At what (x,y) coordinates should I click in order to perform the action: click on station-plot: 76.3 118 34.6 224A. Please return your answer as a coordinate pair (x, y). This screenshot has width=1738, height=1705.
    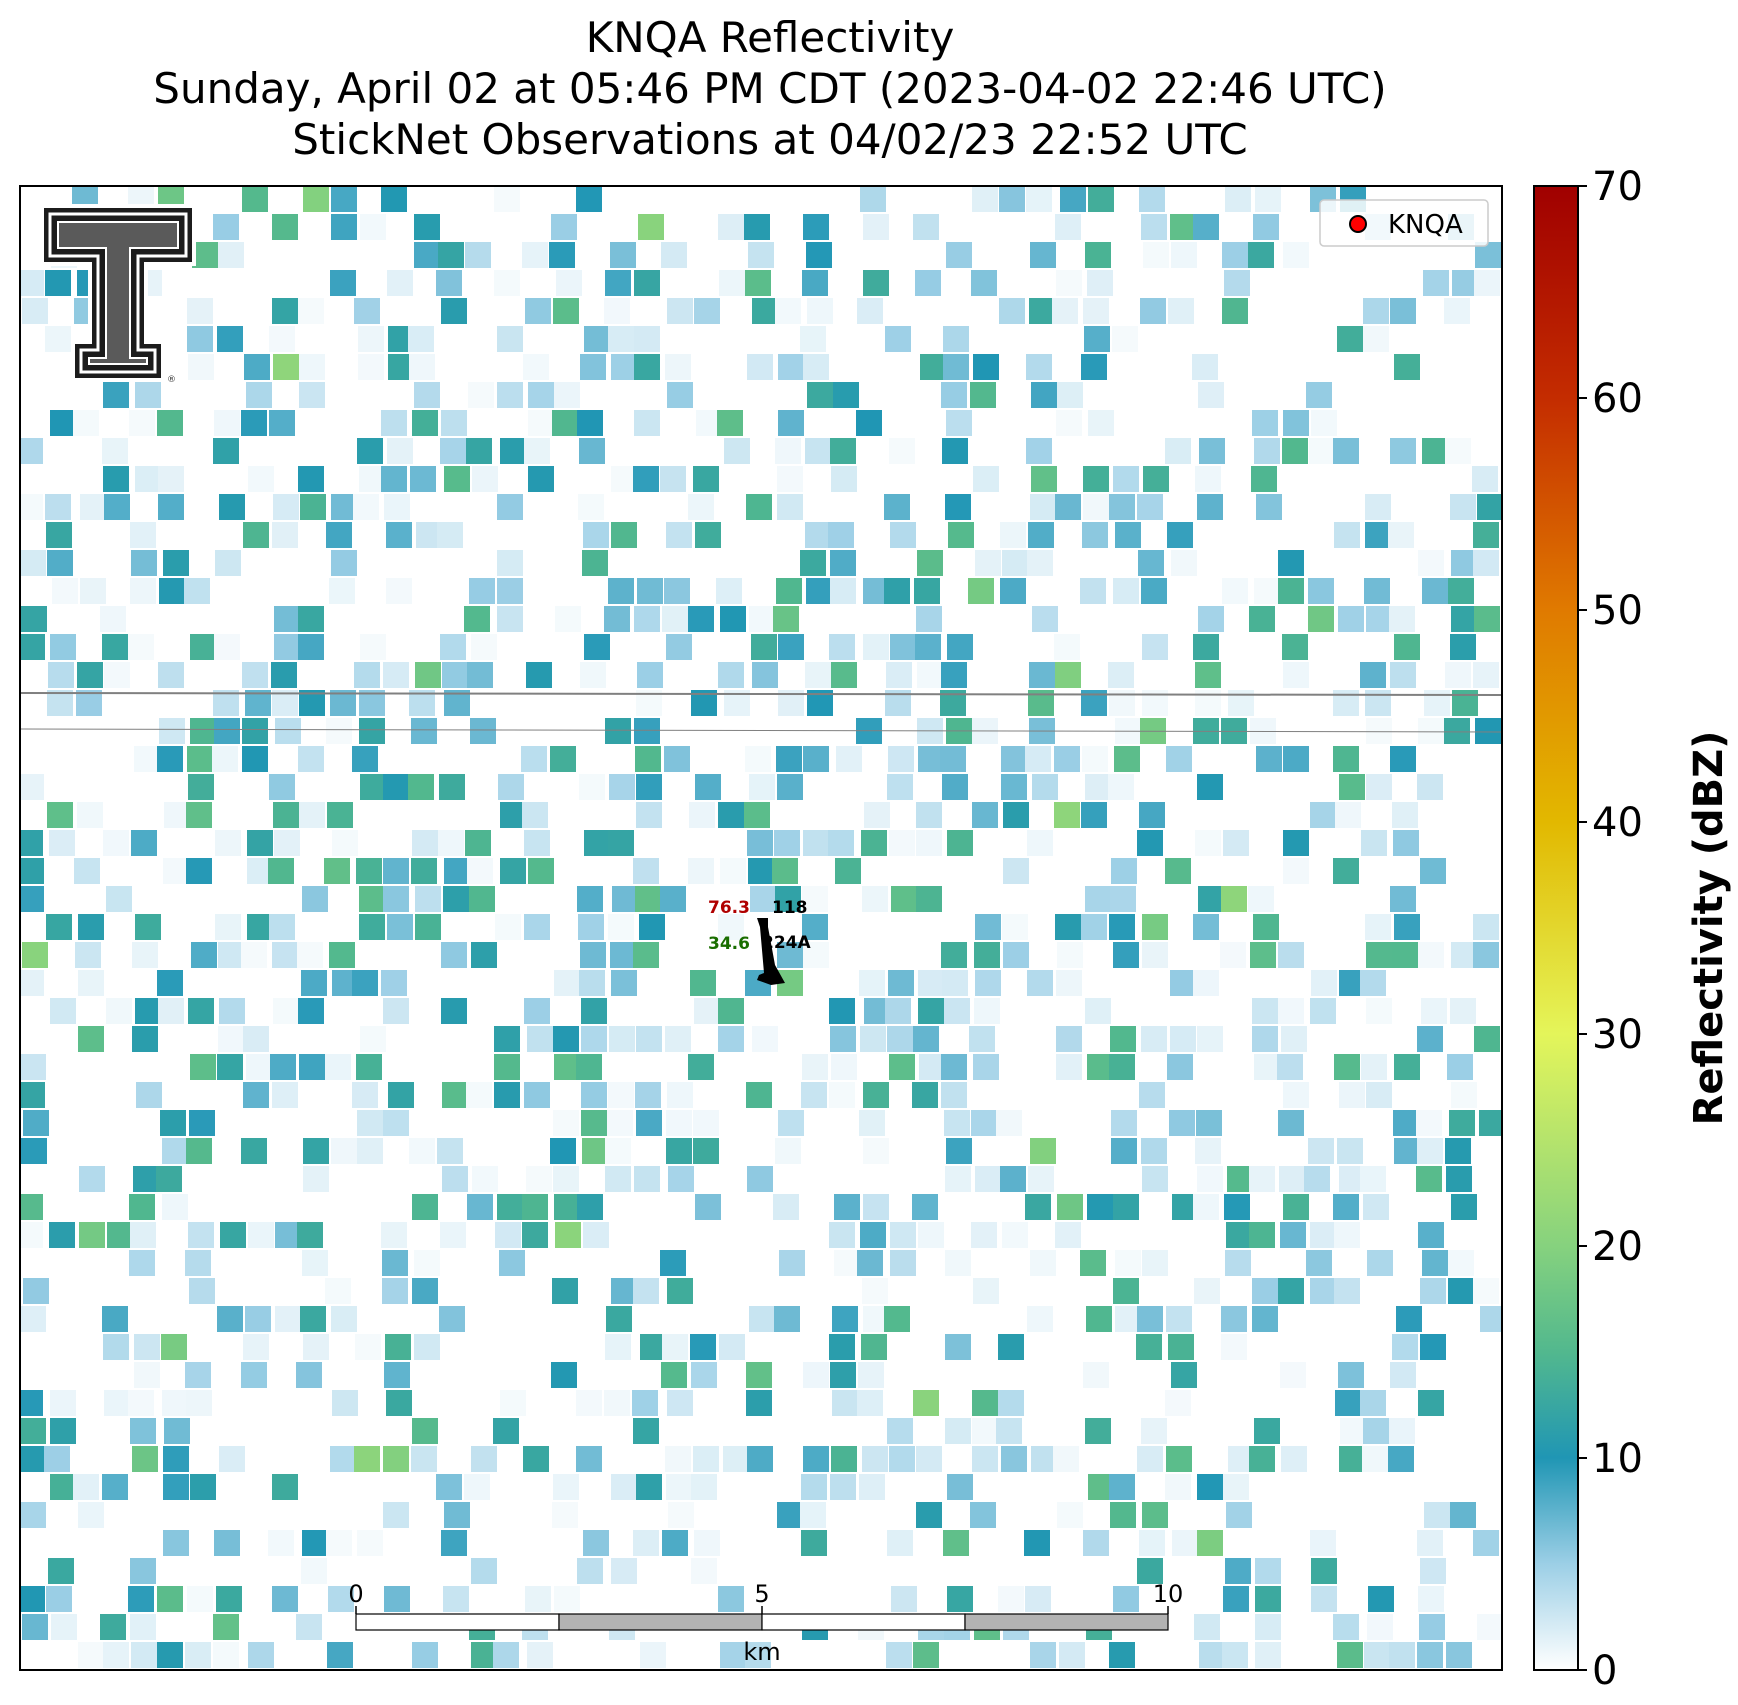
    Looking at the image, I should click on (759, 941).